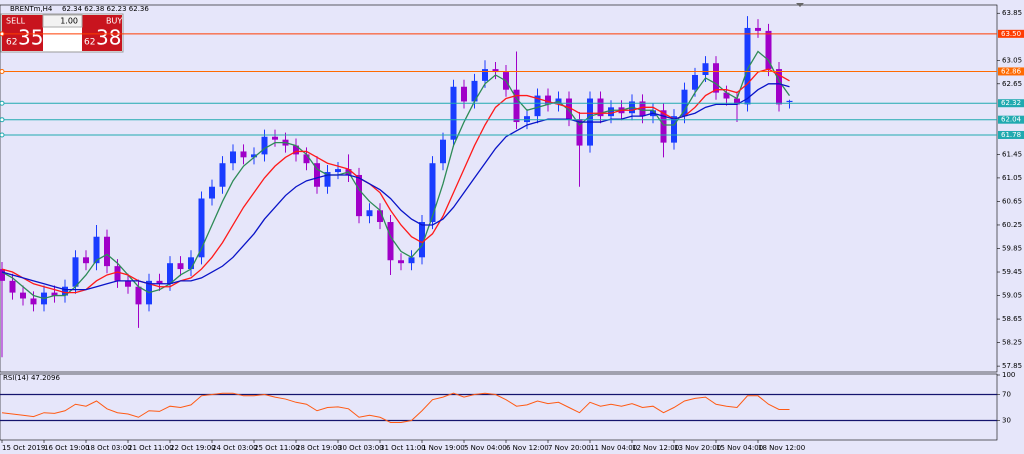 The width and height of the screenshot is (1024, 454). I want to click on sell-button, so click(22, 33).